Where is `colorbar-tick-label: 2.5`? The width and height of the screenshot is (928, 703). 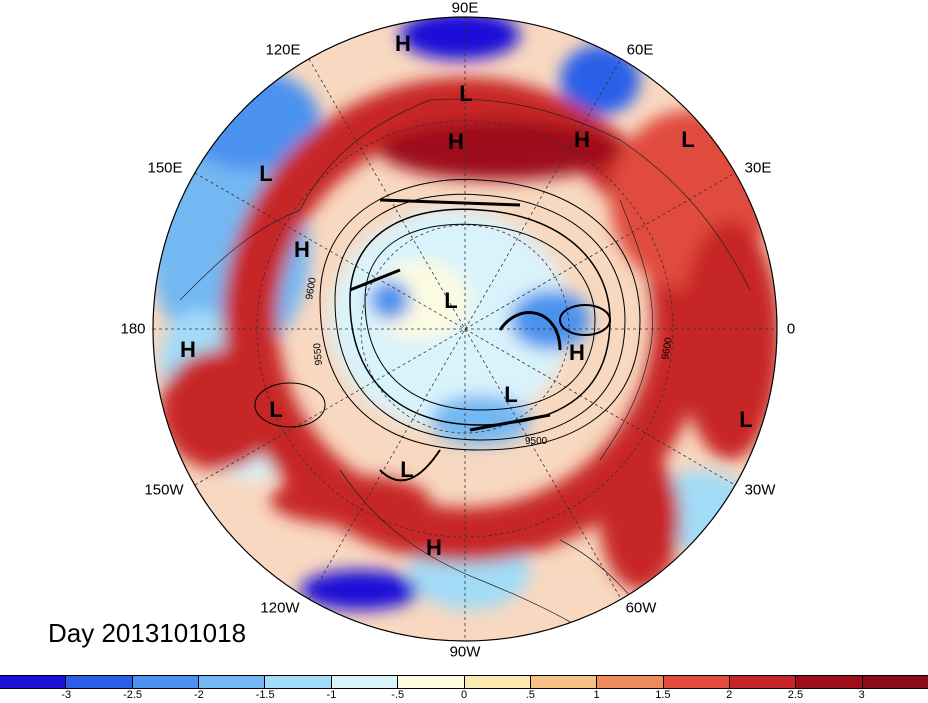 colorbar-tick-label: 2.5 is located at coordinates (795, 695).